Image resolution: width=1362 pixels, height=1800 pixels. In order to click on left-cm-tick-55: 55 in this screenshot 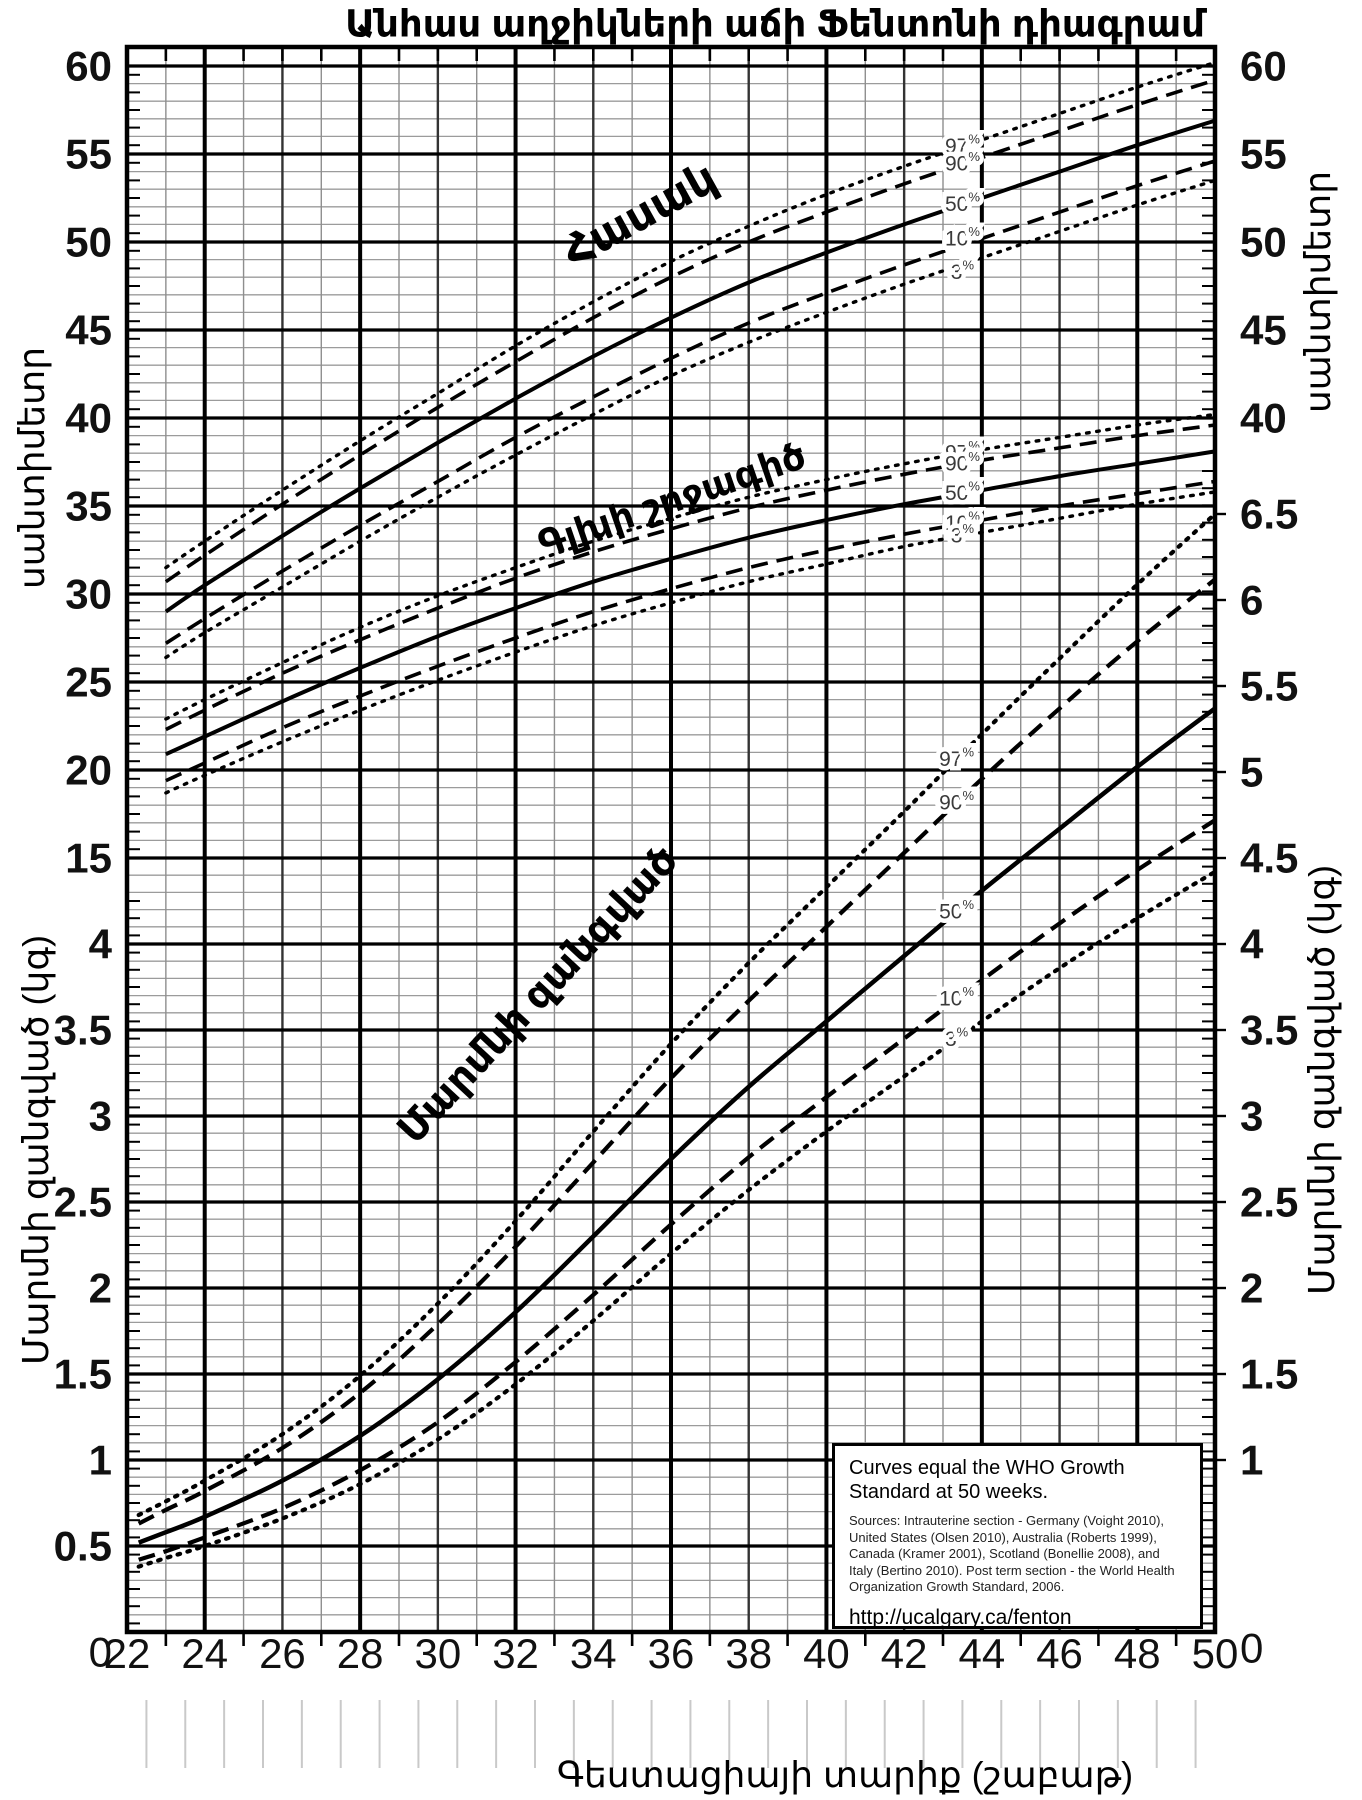, I will do `click(88, 154)`.